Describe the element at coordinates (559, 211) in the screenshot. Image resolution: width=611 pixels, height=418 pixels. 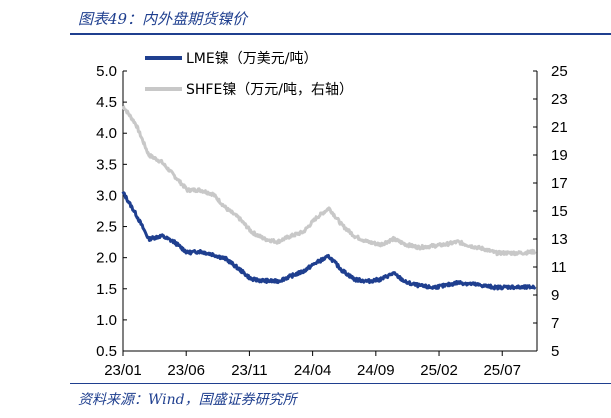
I see `right-tick-label: 15` at that location.